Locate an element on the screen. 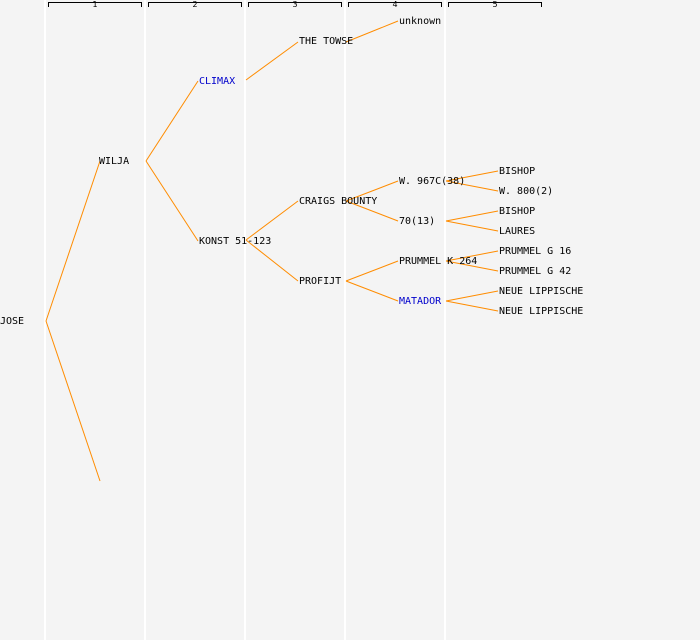  link-craigs-w967 is located at coordinates (372, 191).